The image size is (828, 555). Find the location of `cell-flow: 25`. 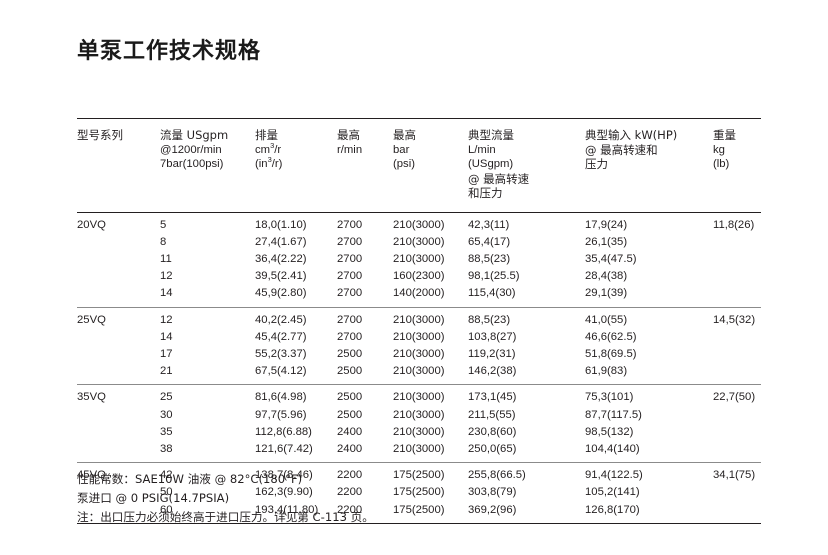

cell-flow: 25 is located at coordinates (166, 397).